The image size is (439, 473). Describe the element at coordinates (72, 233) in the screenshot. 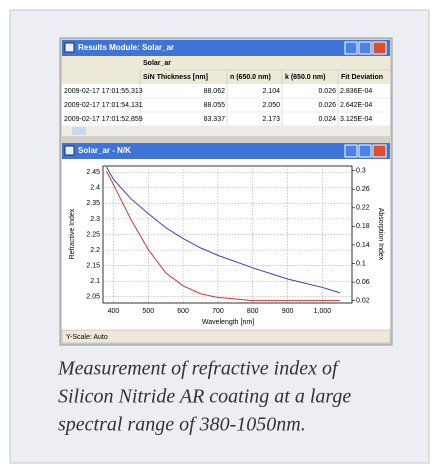

I see `y-axis-label: Refractive Index` at that location.